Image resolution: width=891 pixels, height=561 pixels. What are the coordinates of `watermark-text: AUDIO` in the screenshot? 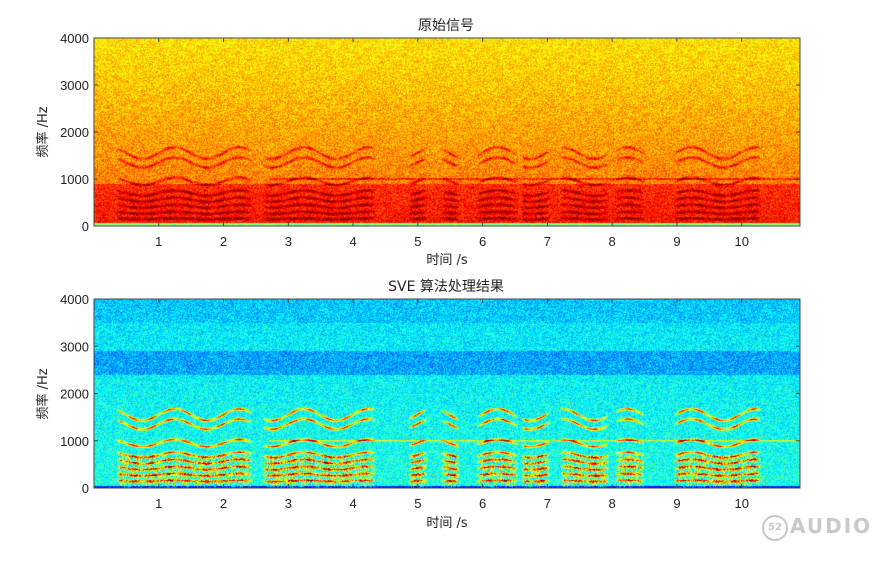 It's located at (831, 526).